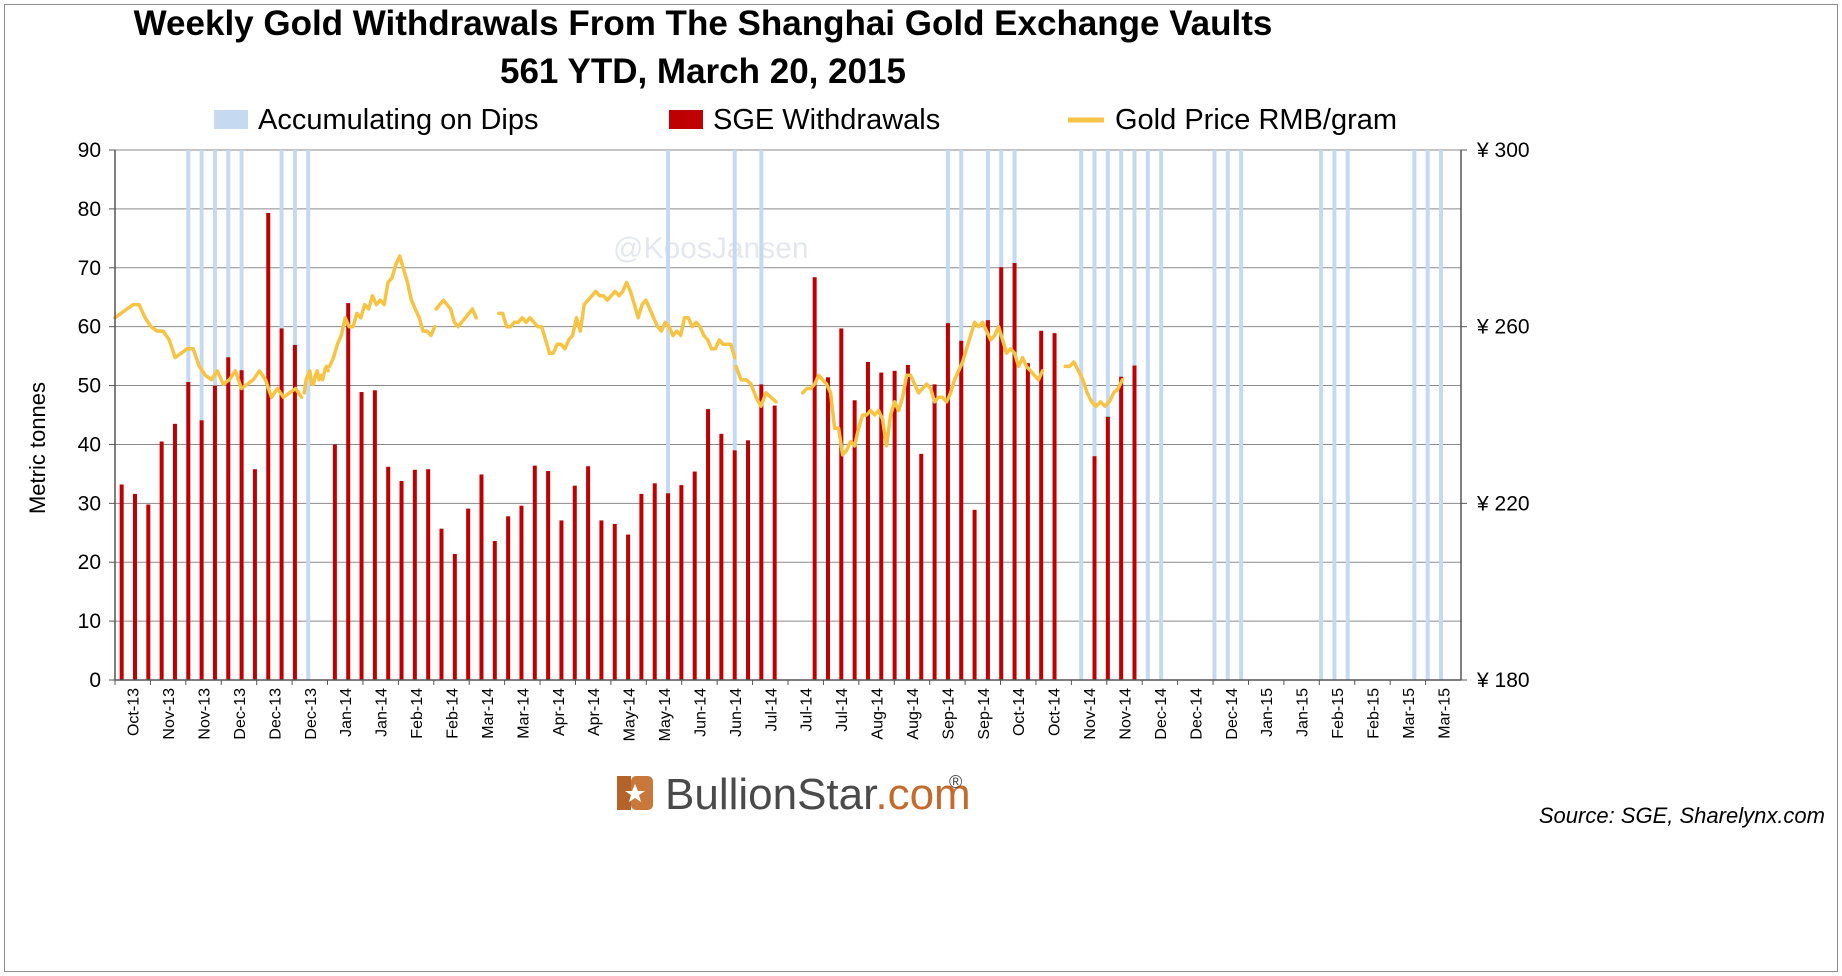 The width and height of the screenshot is (1842, 976). What do you see at coordinates (771, 794) in the screenshot?
I see `brand-name-main: BullionStar` at bounding box center [771, 794].